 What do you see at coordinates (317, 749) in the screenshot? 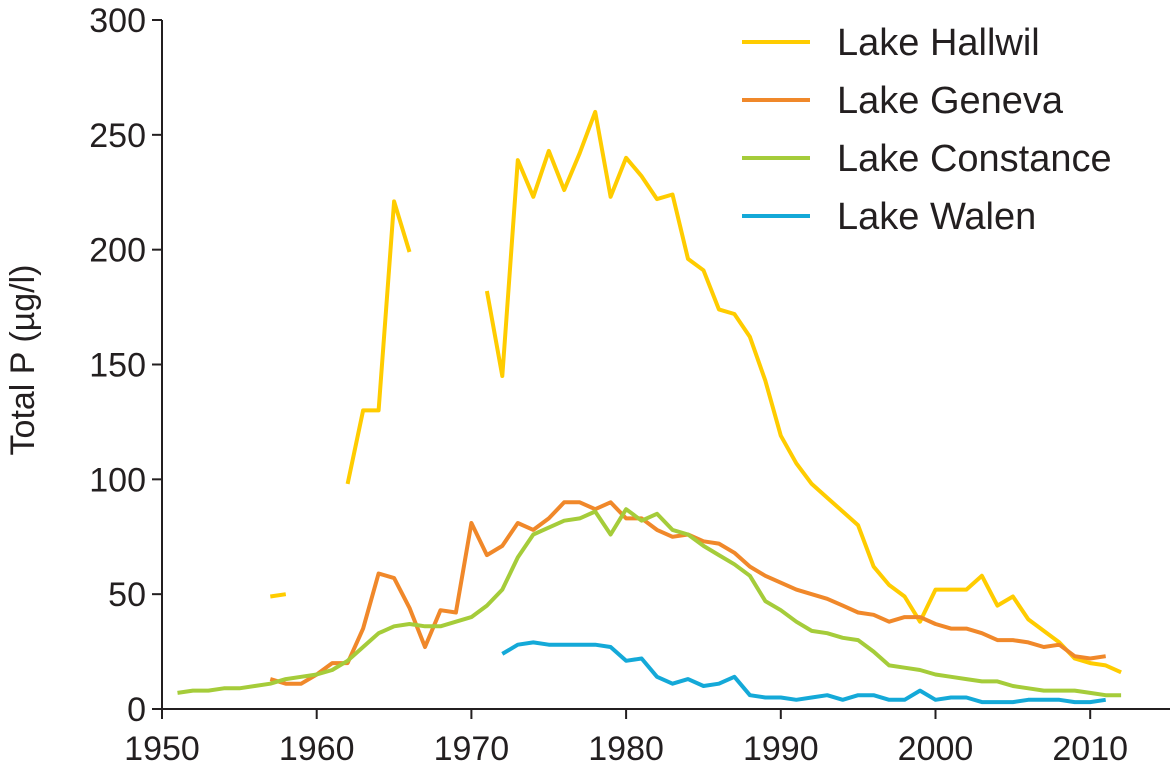
I see `x-tick-label: 1960` at bounding box center [317, 749].